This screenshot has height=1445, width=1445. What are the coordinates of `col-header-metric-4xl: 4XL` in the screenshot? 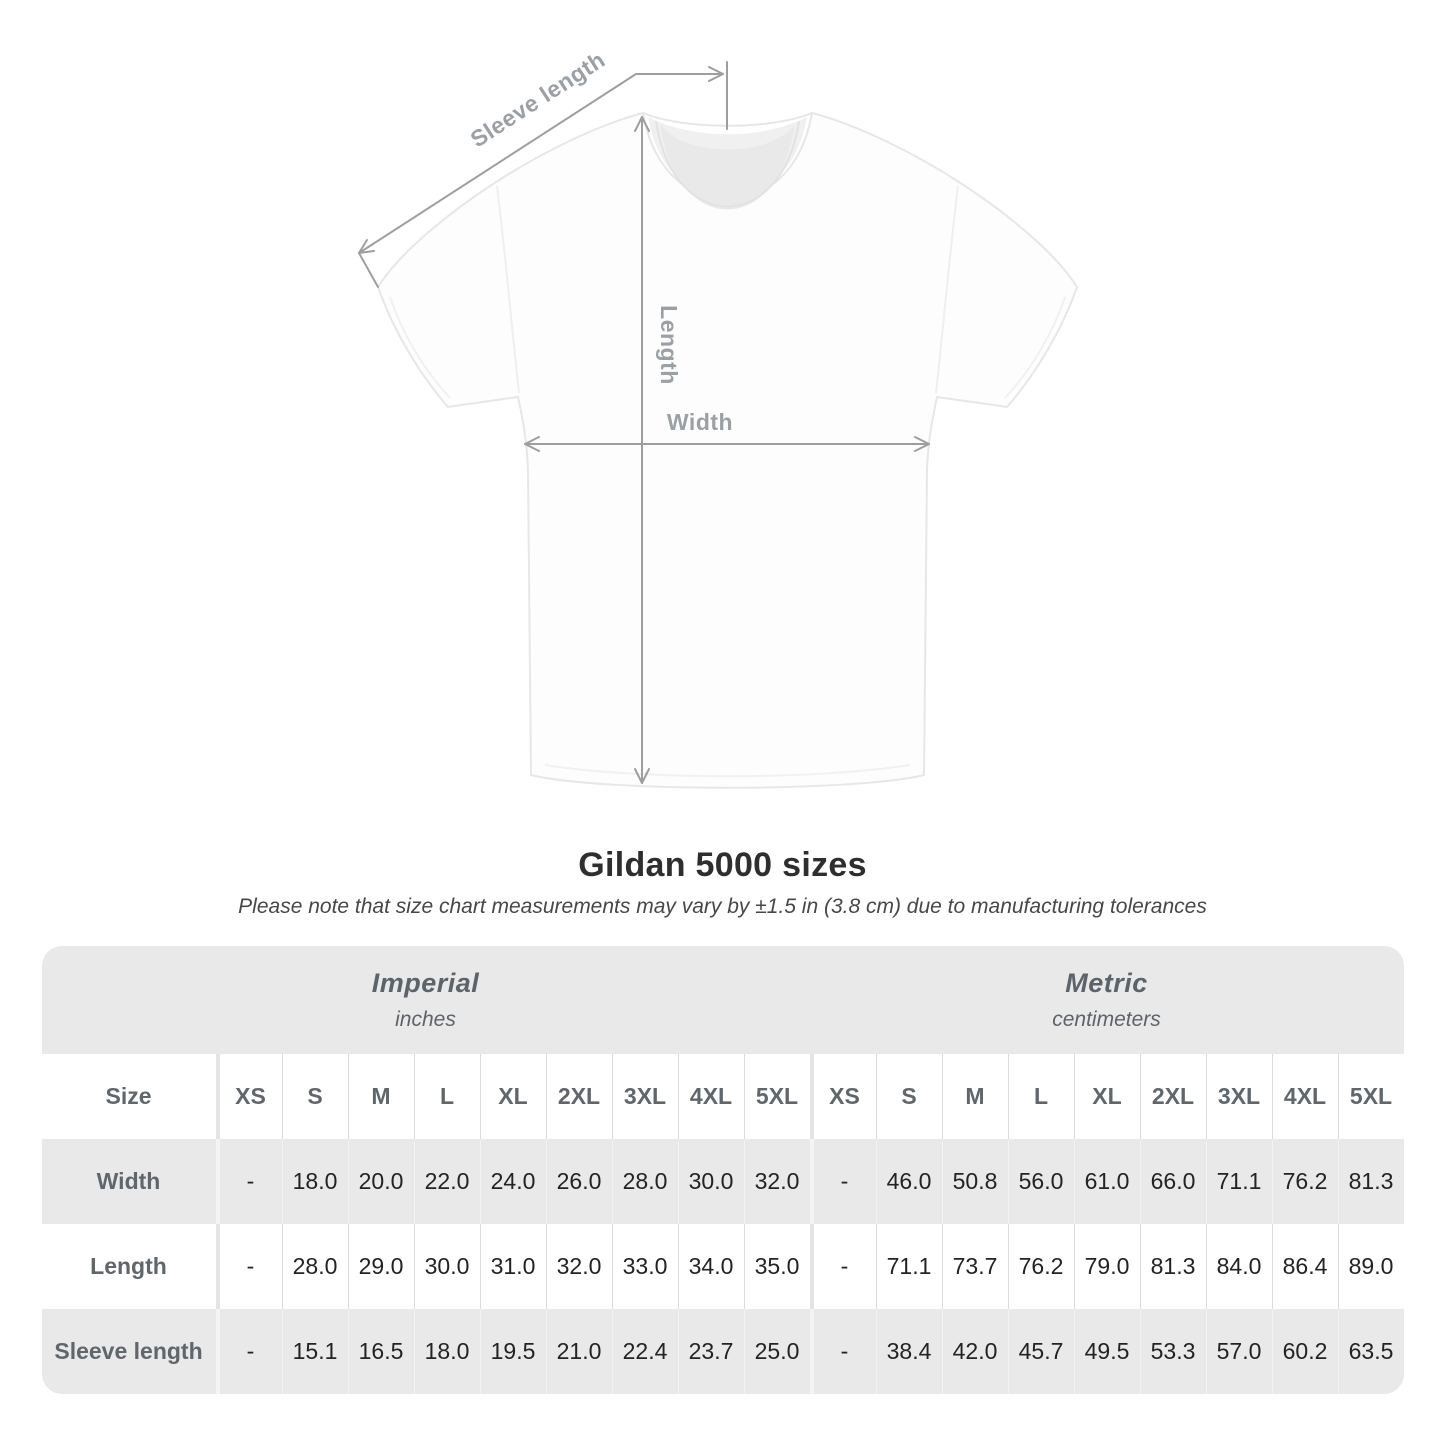 It's located at (1304, 1096).